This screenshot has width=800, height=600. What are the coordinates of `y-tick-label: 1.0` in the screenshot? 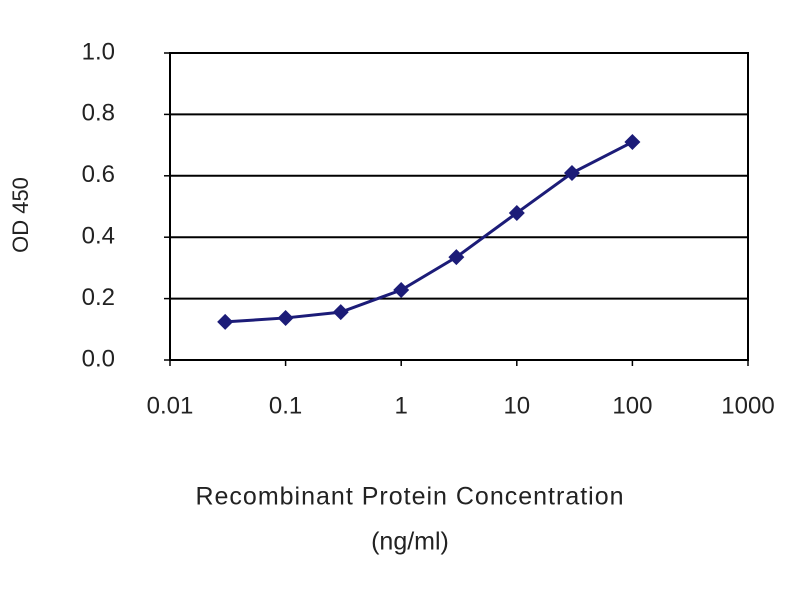 It's located at (98, 51).